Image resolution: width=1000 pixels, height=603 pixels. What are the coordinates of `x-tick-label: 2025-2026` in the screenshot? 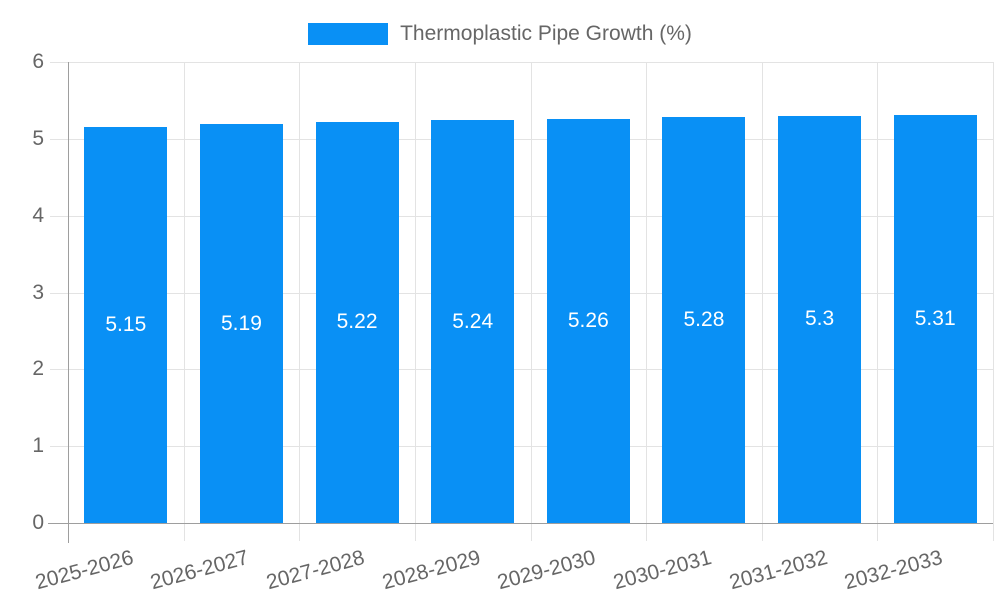 It's located at (84, 570).